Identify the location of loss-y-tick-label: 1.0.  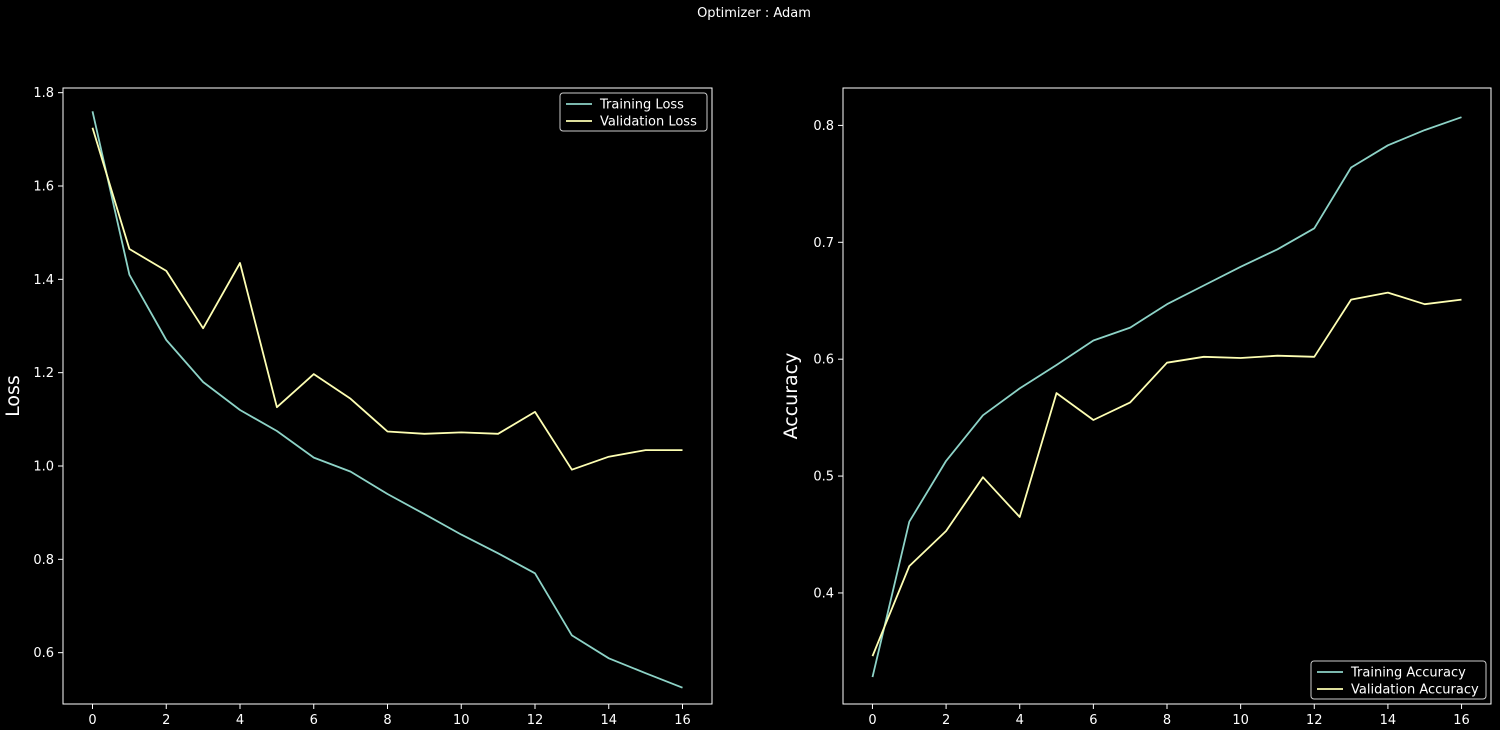
(43, 467).